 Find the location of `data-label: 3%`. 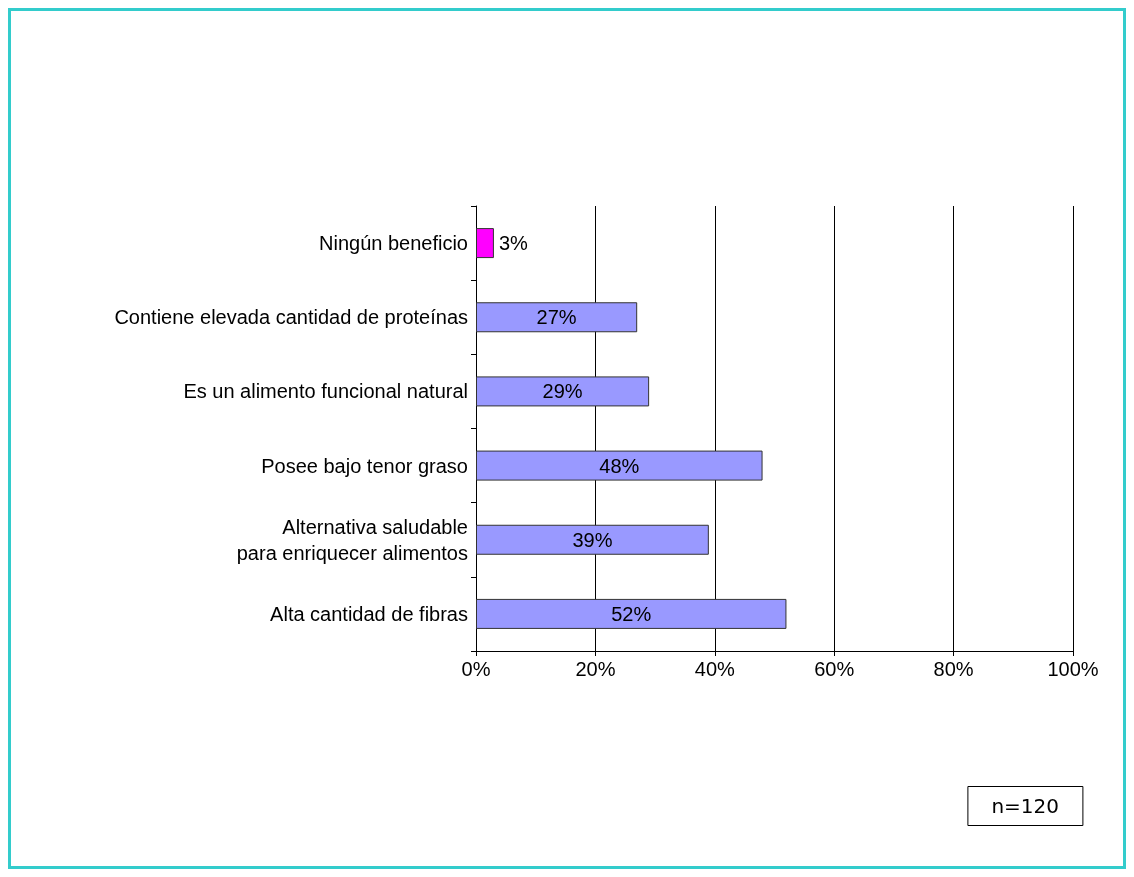

data-label: 3% is located at coordinates (513, 243).